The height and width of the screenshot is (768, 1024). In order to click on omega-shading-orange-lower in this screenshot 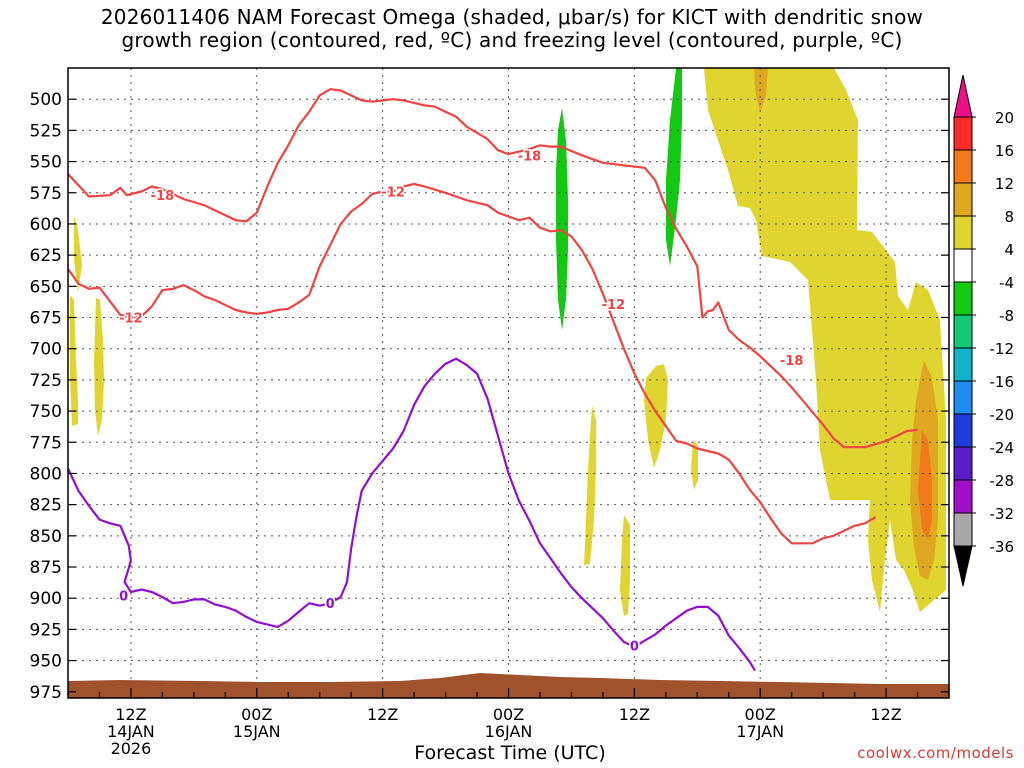, I will do `click(925, 485)`.